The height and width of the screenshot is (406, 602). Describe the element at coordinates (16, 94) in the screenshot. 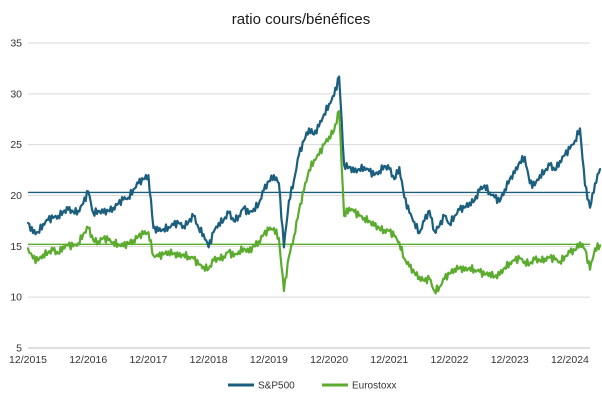

I see `y-tick-label: 30` at that location.